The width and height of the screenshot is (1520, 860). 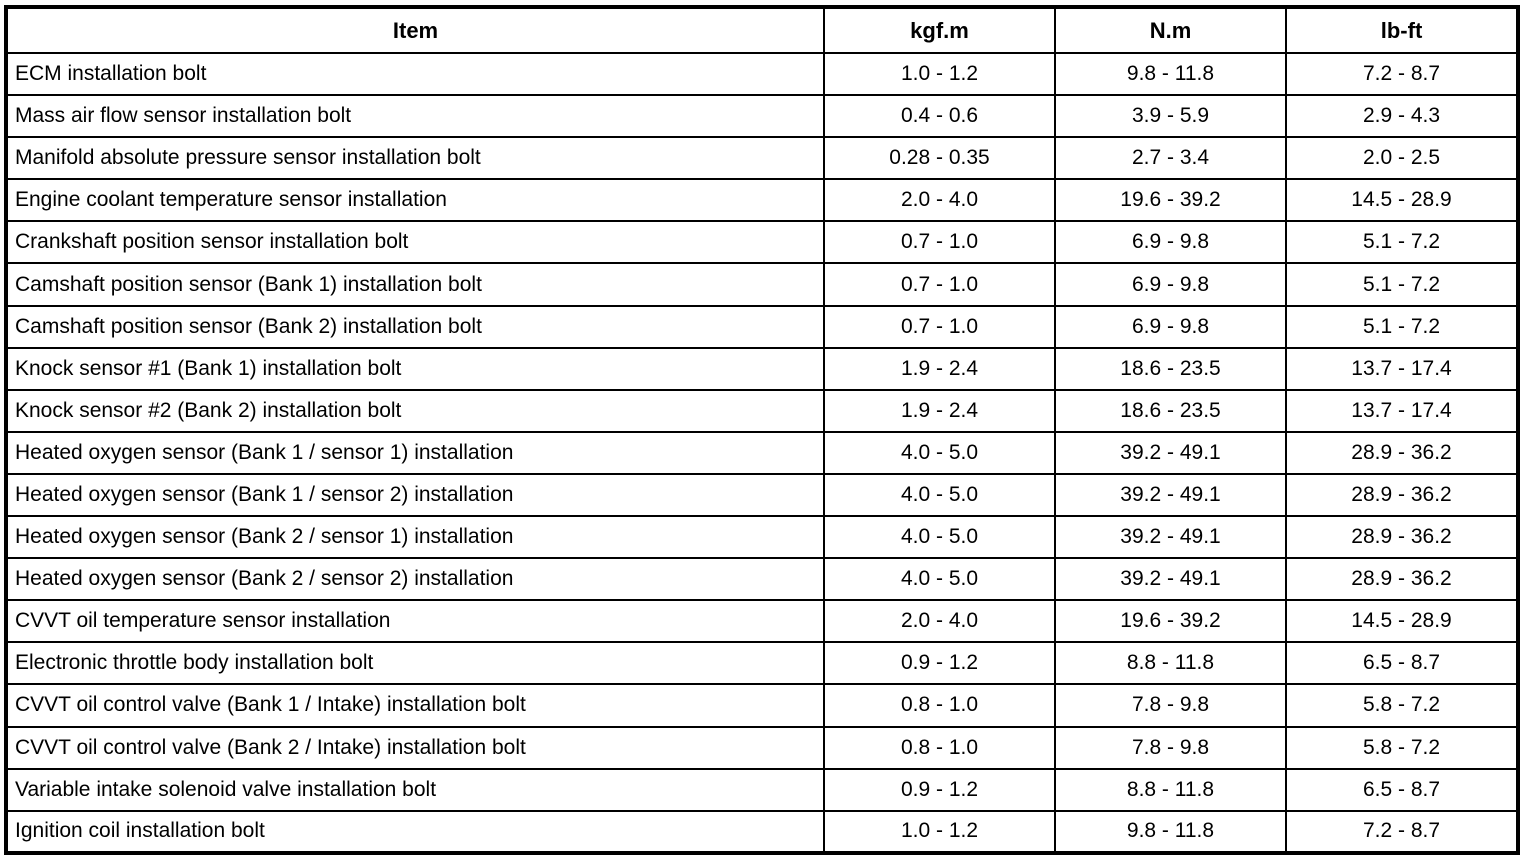 I want to click on kgfm-cell: 0.28 - 0.35, so click(x=939, y=158).